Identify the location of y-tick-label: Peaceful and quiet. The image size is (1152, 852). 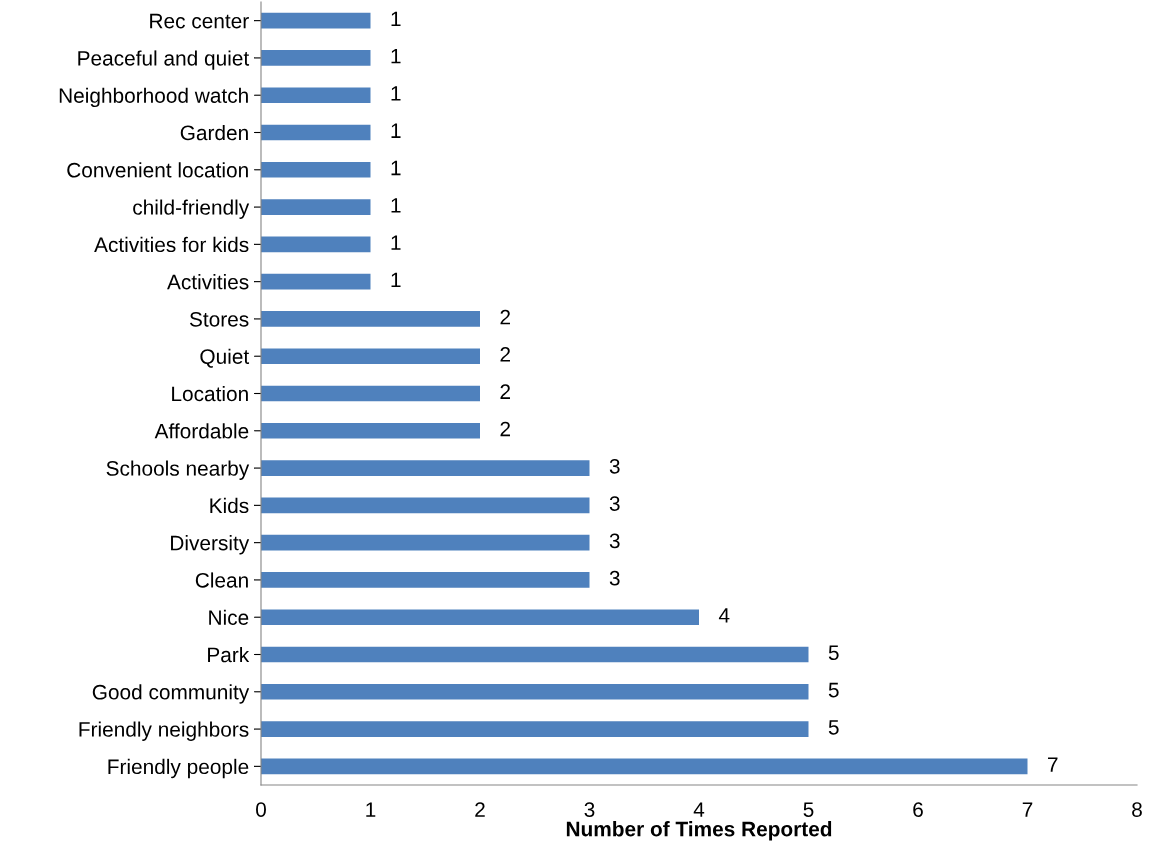
(164, 60).